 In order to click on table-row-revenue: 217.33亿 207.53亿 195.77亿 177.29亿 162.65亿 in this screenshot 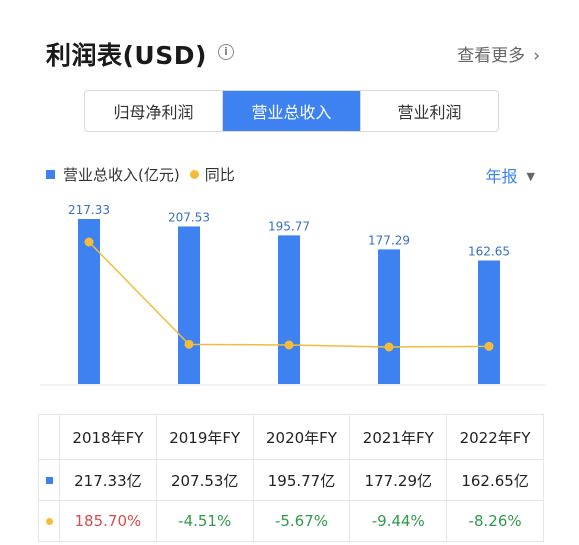, I will do `click(291, 480)`.